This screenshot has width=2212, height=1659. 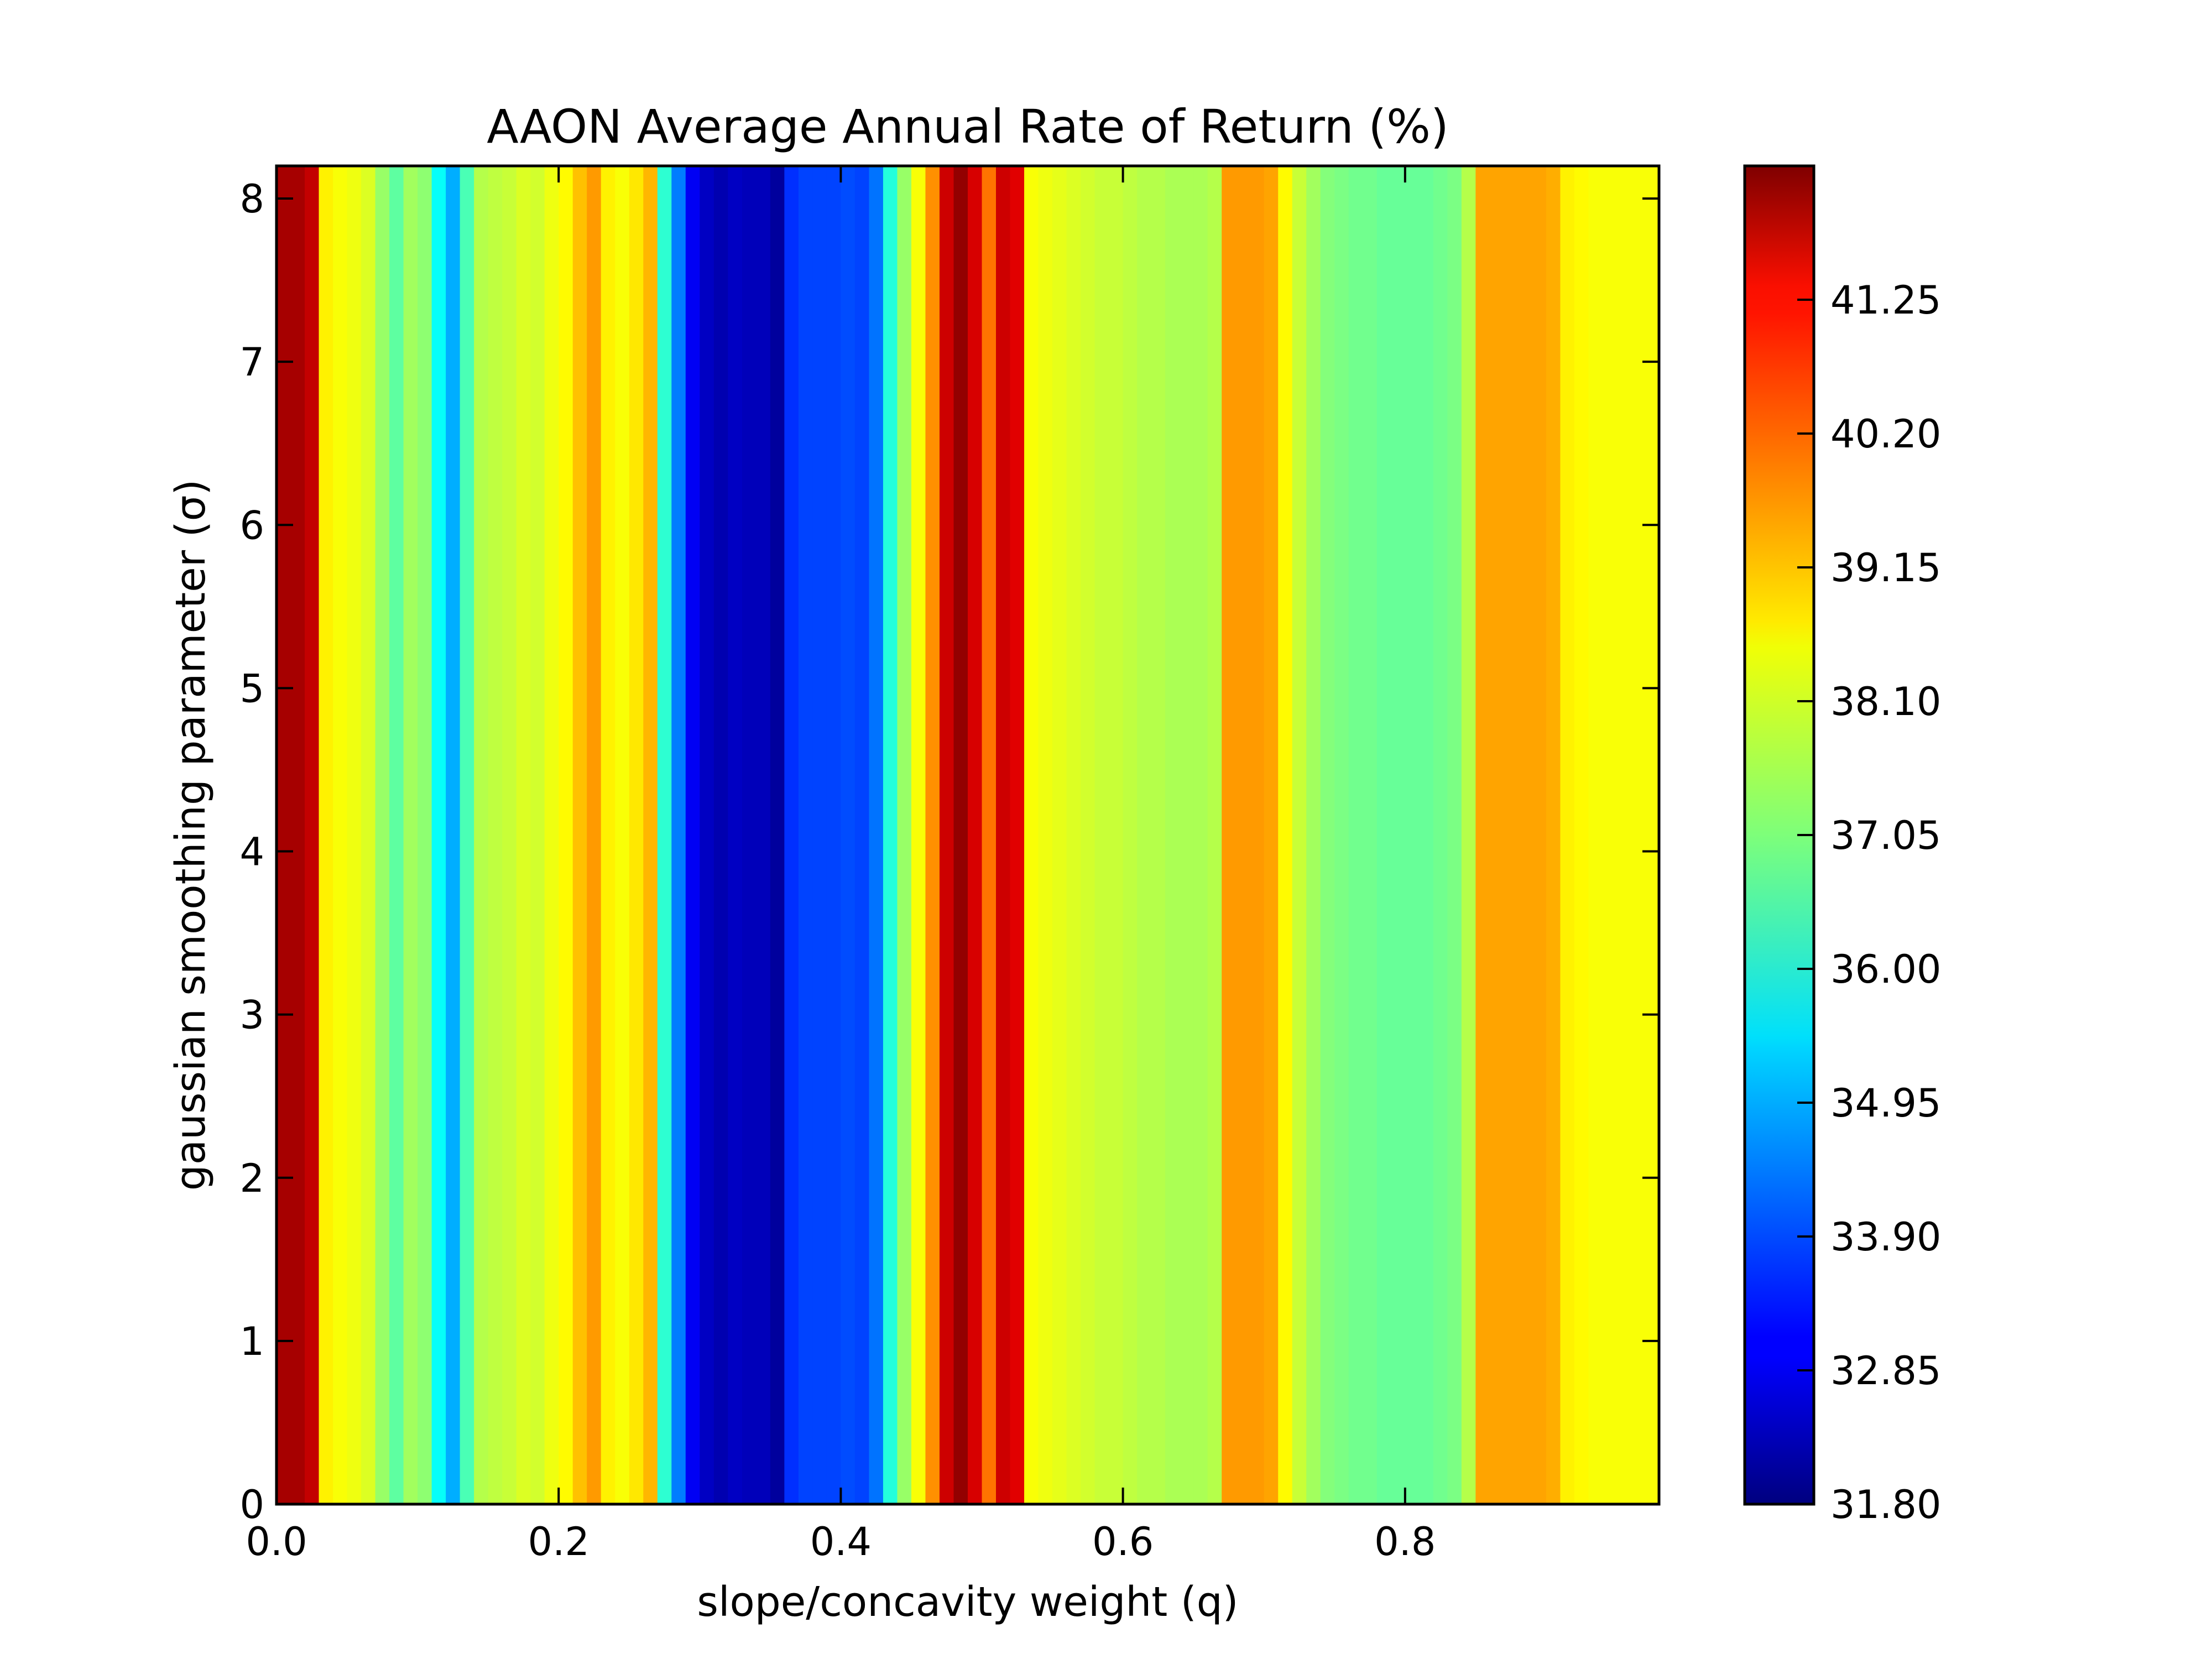 I want to click on y-tick-label: 6, so click(x=252, y=526).